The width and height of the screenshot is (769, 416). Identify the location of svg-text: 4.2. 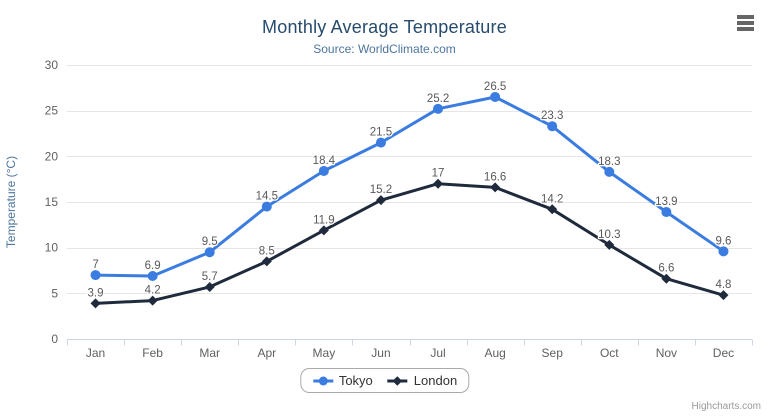
(153, 291).